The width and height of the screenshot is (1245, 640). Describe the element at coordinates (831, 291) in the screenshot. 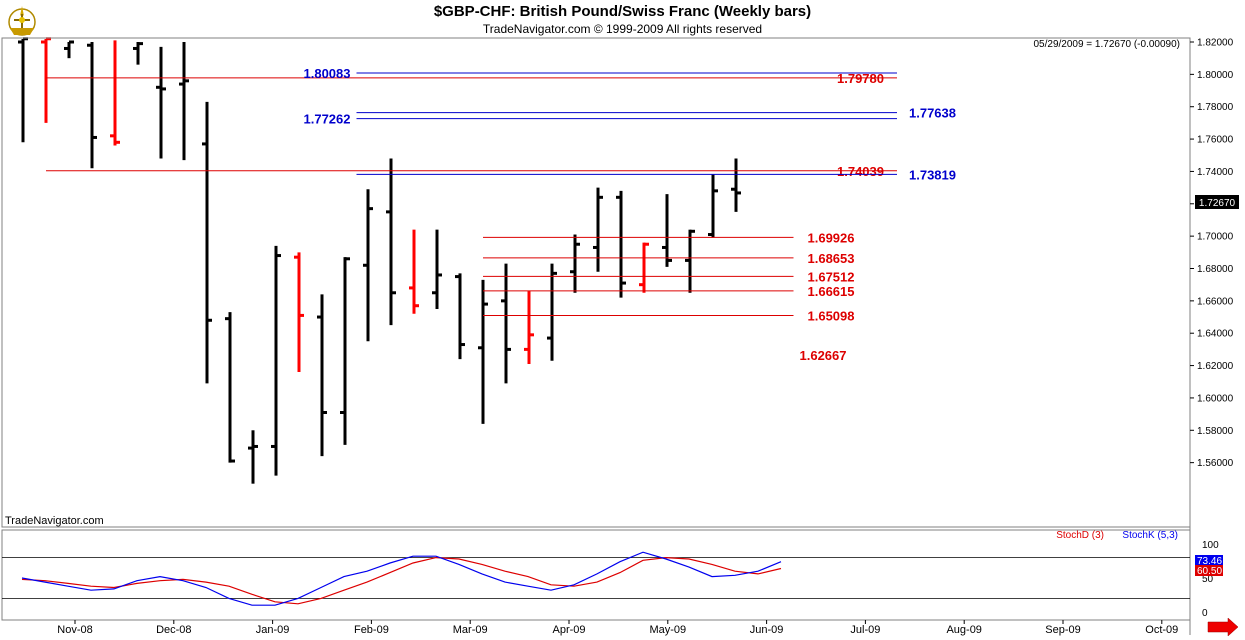

I see `level-label: 1.66615` at that location.